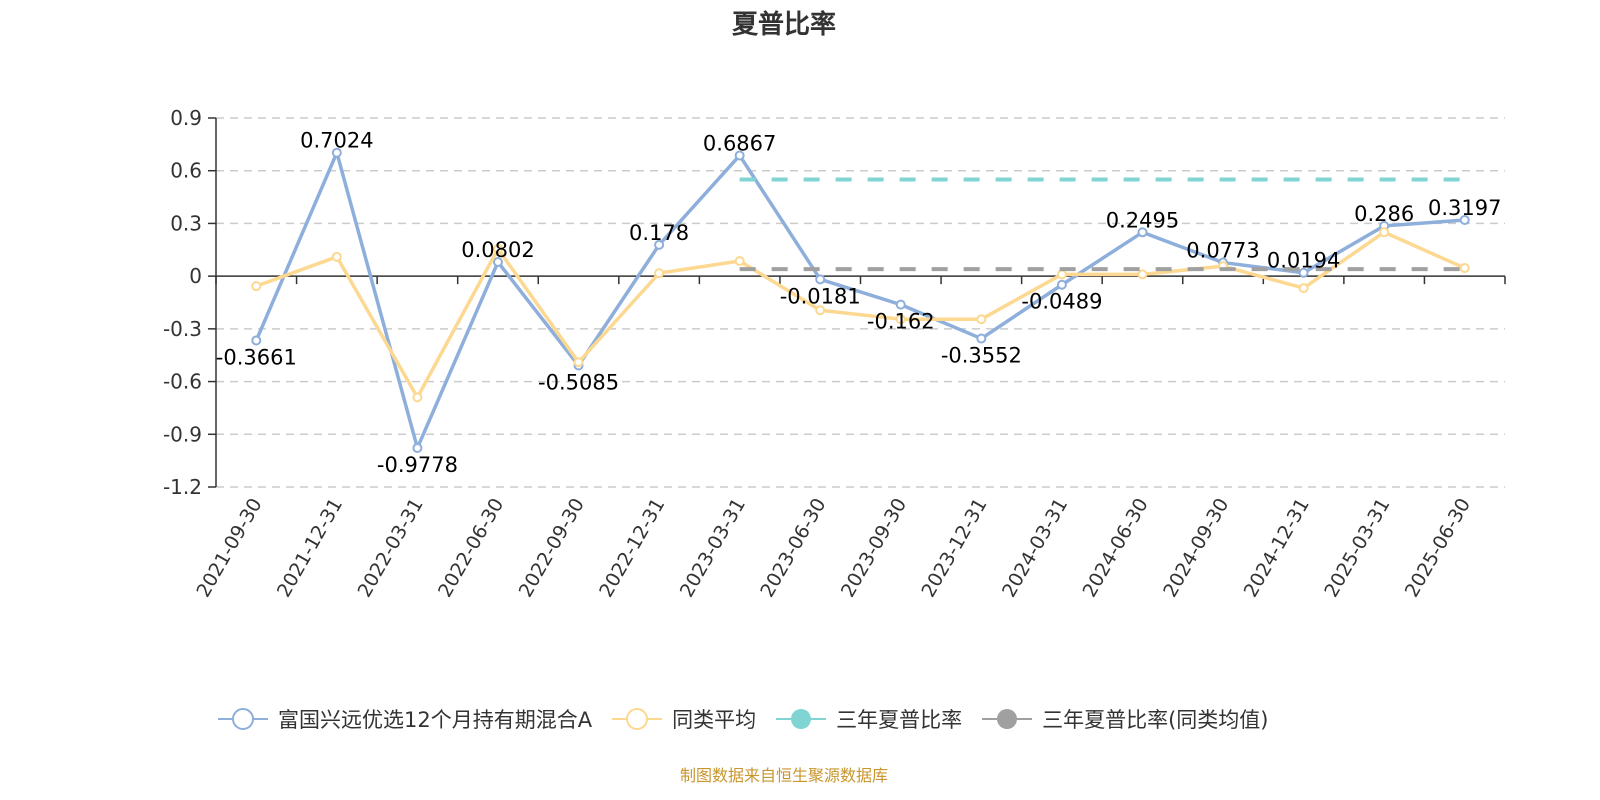  I want to click on legend-item-3y-sharpe: 三年夏普比率, so click(869, 719).